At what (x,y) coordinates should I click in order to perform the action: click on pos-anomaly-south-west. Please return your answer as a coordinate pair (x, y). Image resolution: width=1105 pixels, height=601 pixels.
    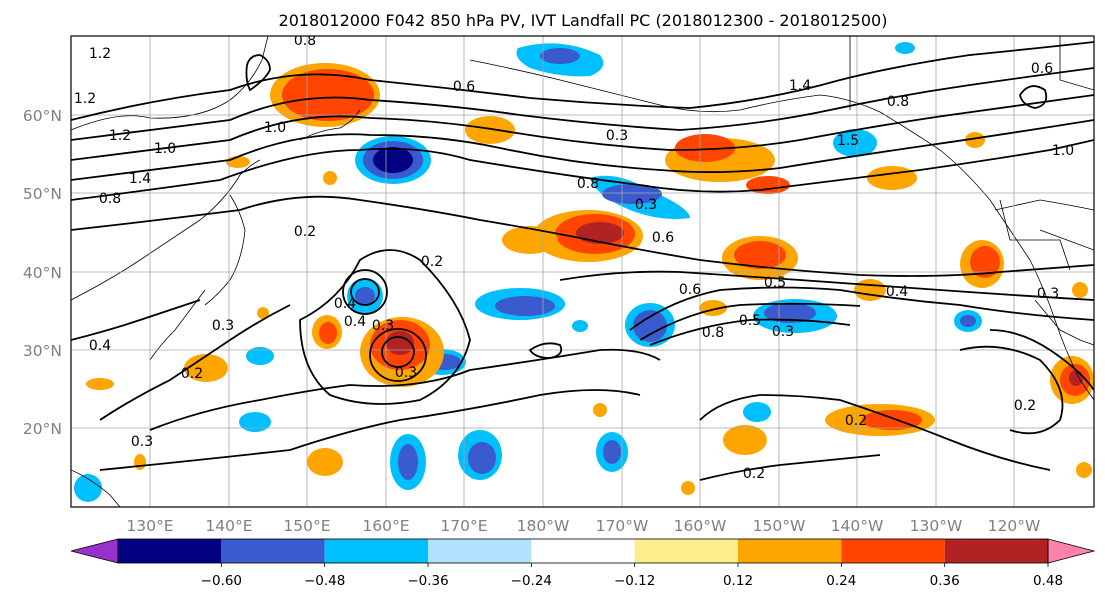
    Looking at the image, I should click on (325, 462).